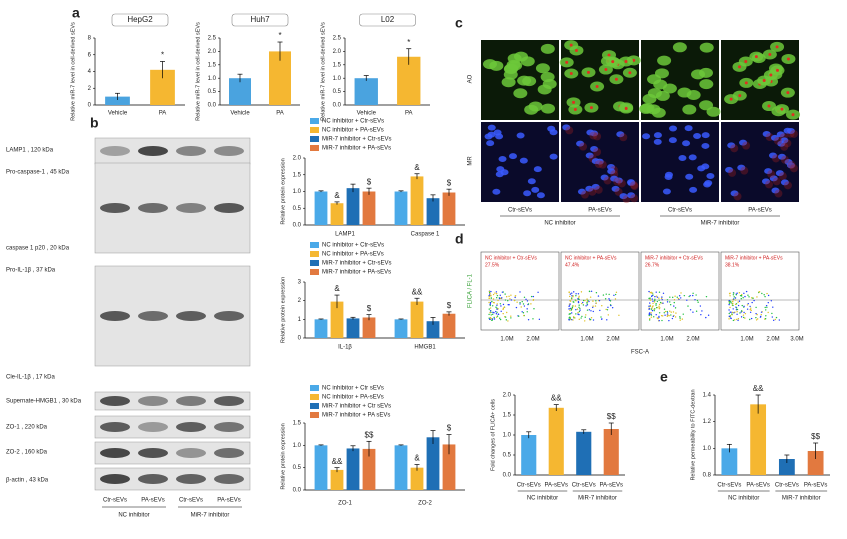 Image resolution: width=847 pixels, height=539 pixels. Describe the element at coordinates (529, 486) in the screenshot. I see `x-tick-label: Ctr-sEVs` at that location.